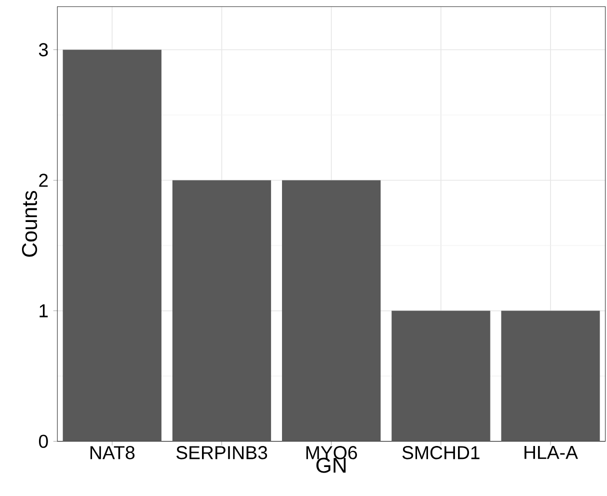  I want to click on y-axis-title: Counts, so click(30, 223).